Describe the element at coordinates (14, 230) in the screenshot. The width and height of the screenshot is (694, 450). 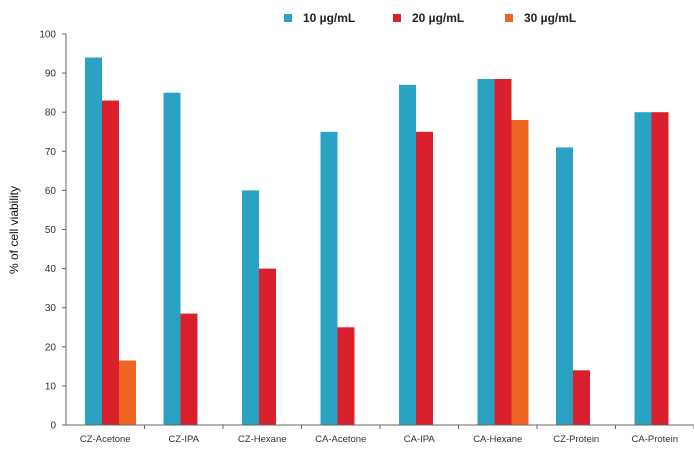
I see `y-axis-title: % of cell viability` at that location.